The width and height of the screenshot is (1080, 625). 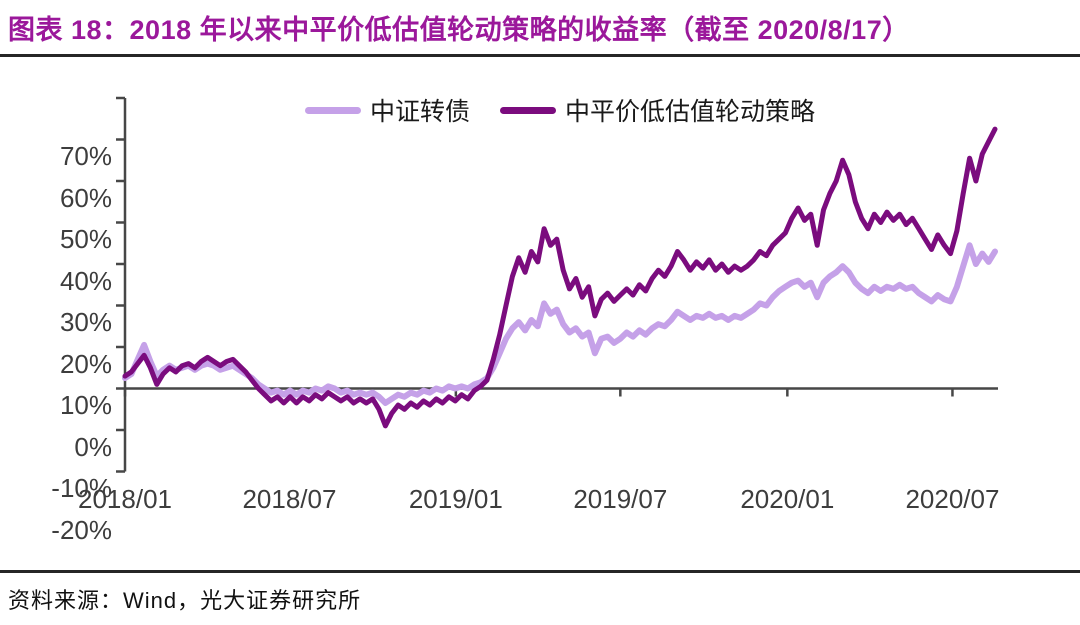 What do you see at coordinates (185, 600) in the screenshot?
I see `source-note: 资料来源：Wind，光大证券研究所` at bounding box center [185, 600].